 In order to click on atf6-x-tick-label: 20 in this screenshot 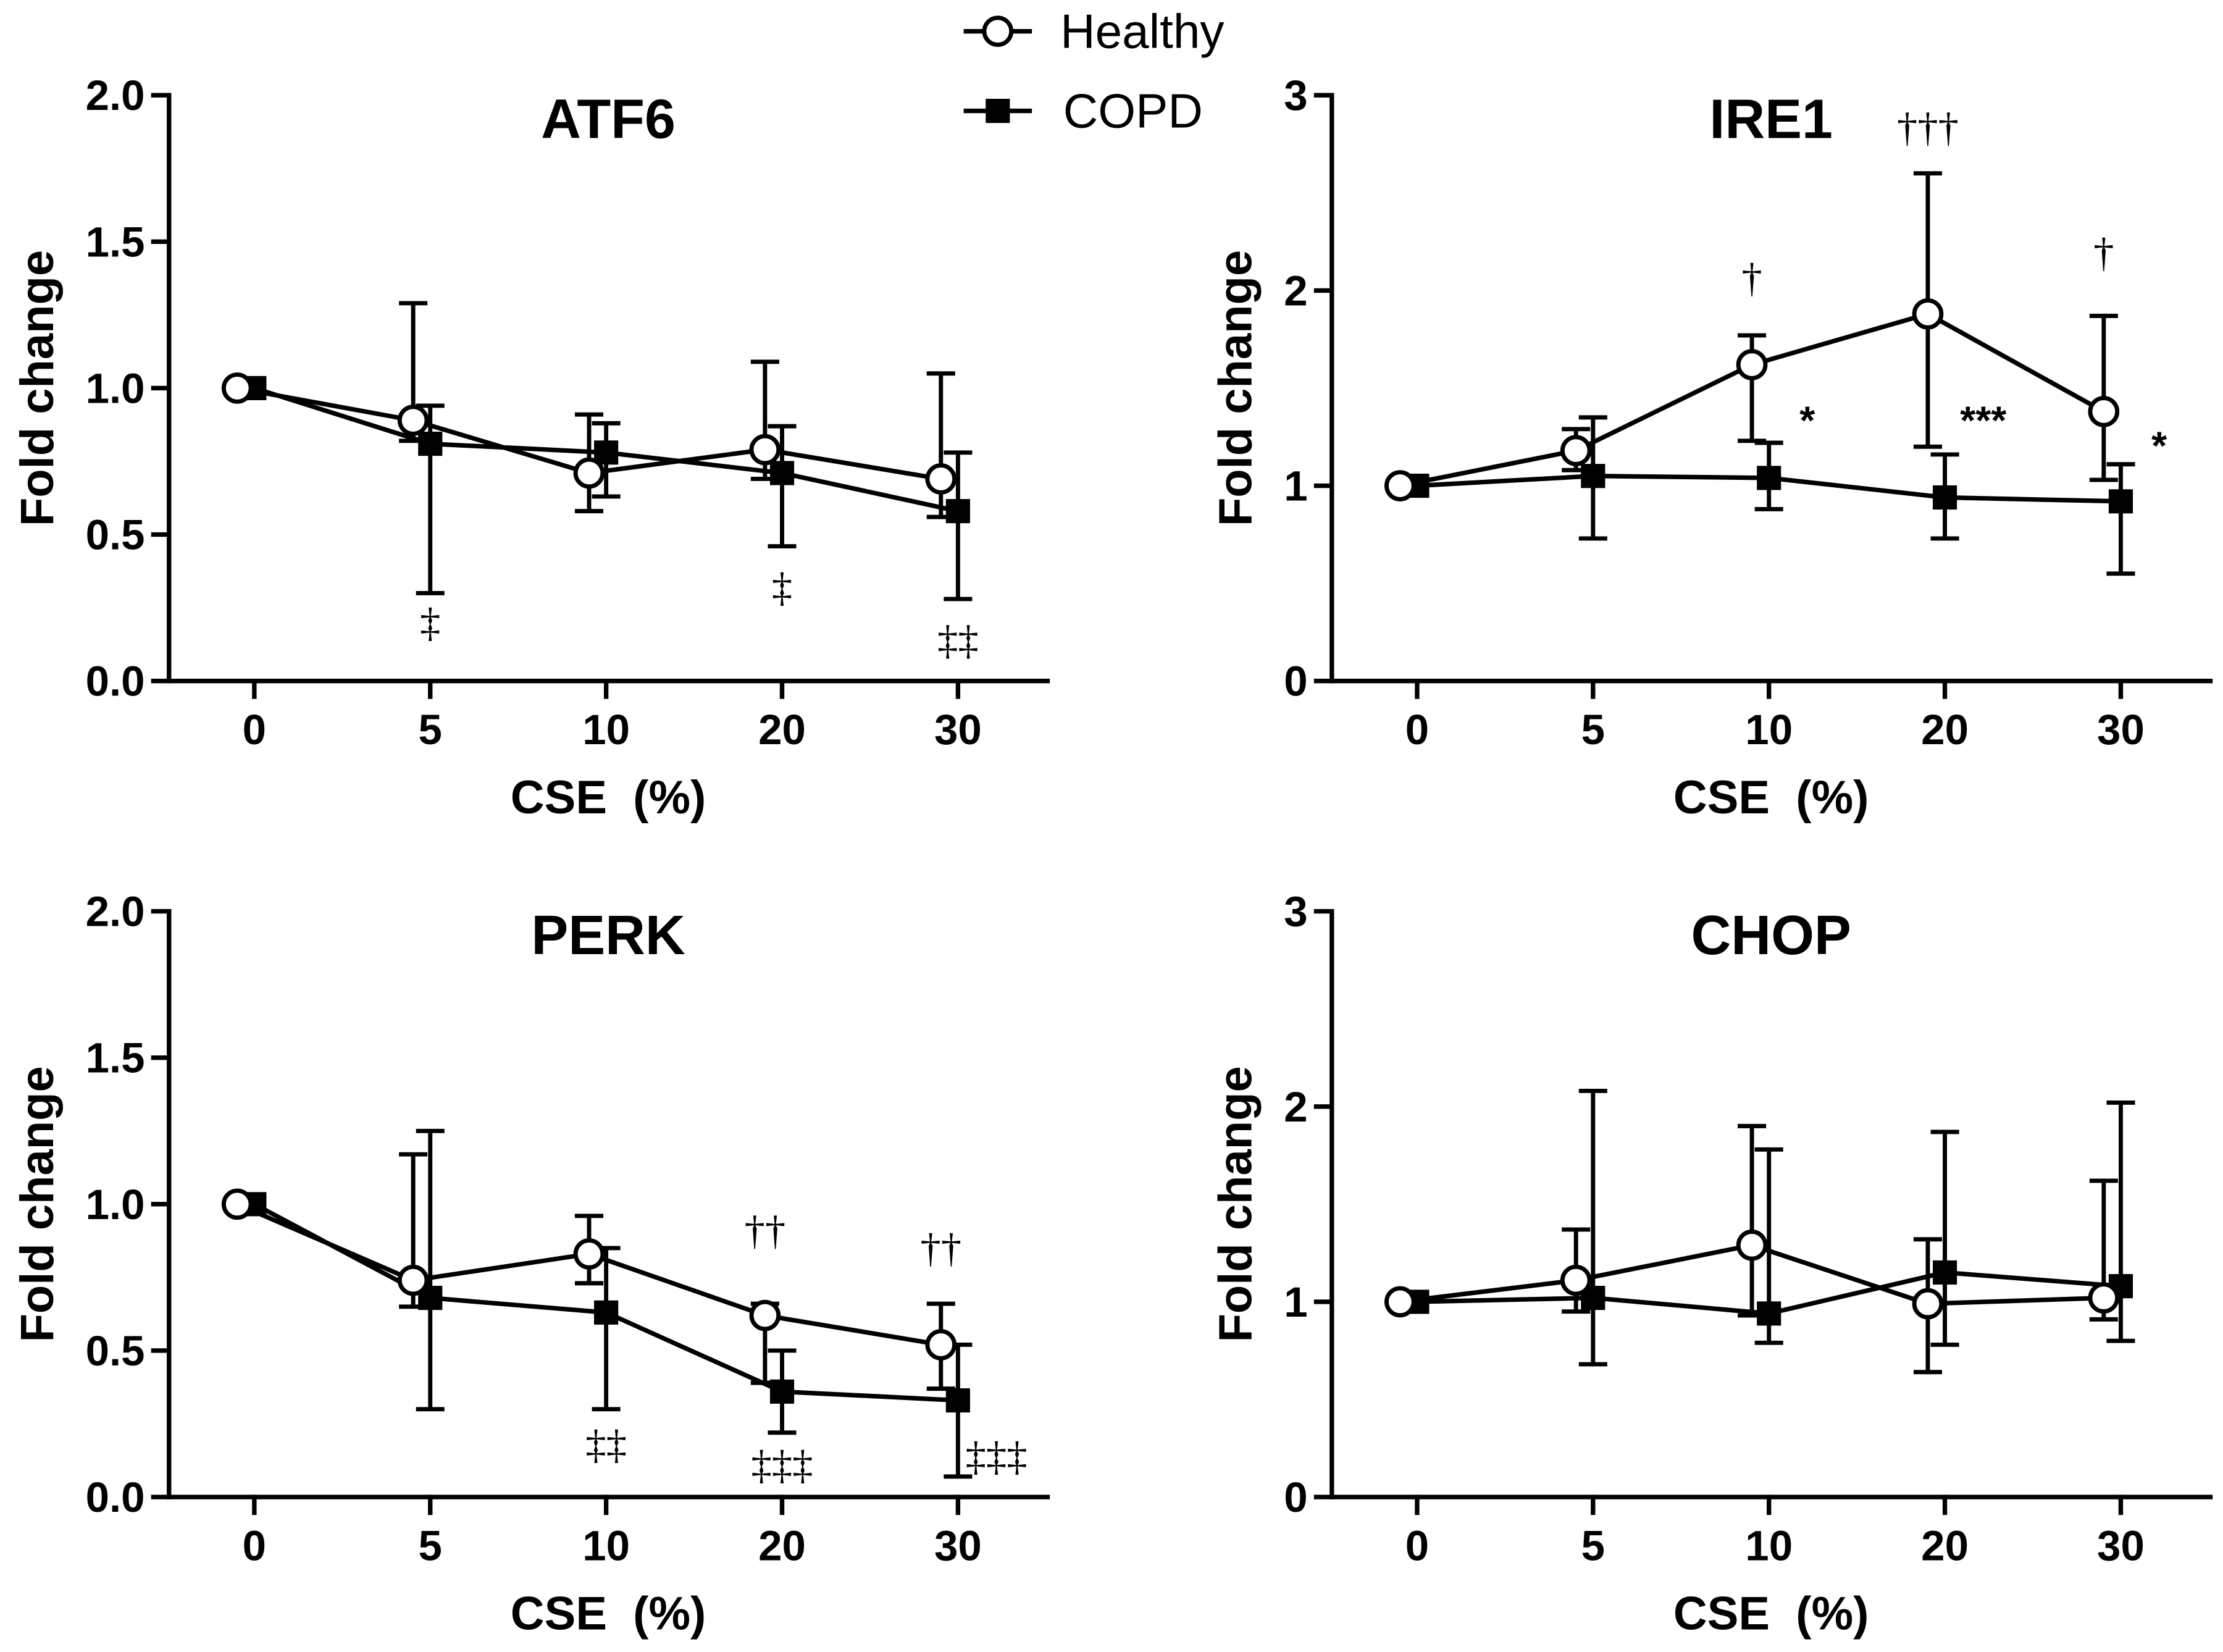, I will do `click(782, 729)`.